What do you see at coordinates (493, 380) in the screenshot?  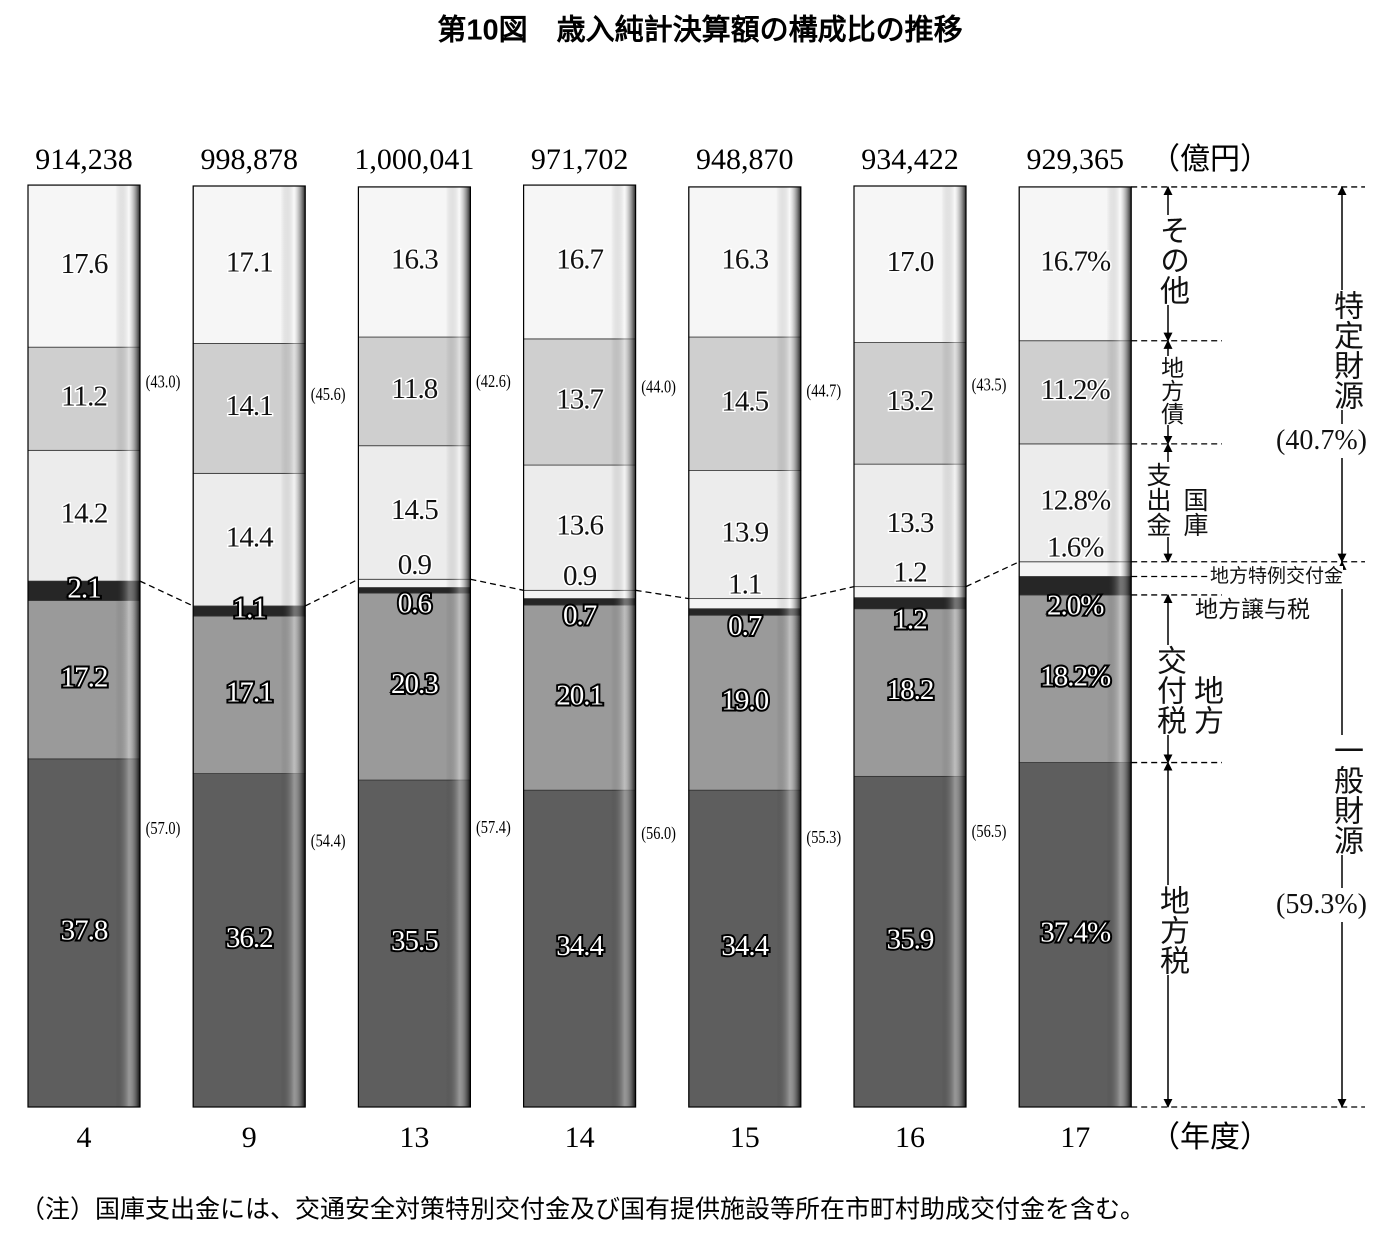 I see `group-share-label: (42.6)` at bounding box center [493, 380].